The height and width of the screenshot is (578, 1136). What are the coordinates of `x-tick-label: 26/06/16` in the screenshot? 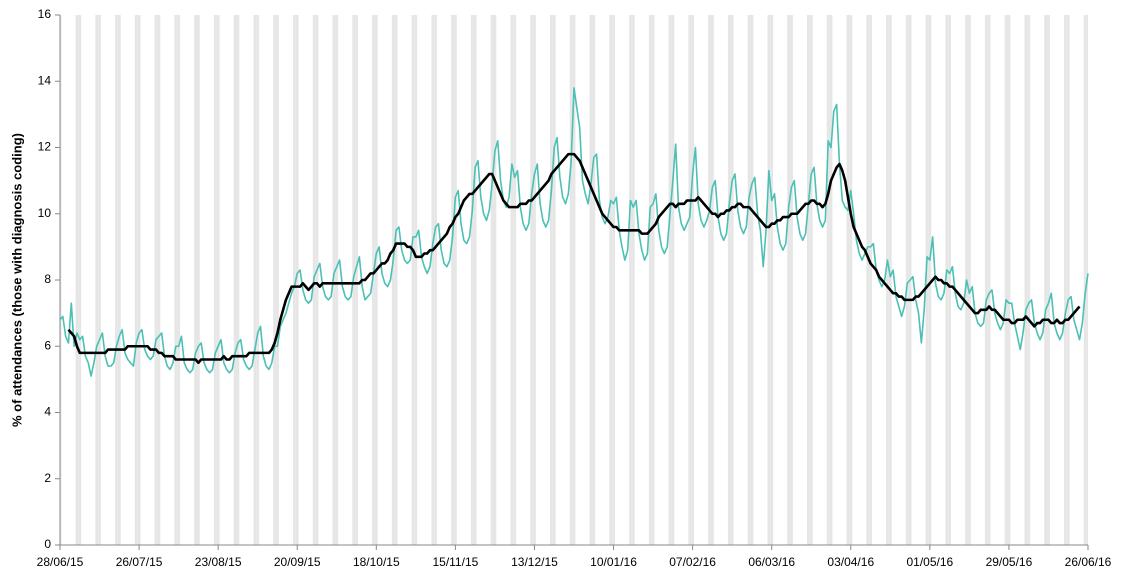 It's located at (1088, 562).